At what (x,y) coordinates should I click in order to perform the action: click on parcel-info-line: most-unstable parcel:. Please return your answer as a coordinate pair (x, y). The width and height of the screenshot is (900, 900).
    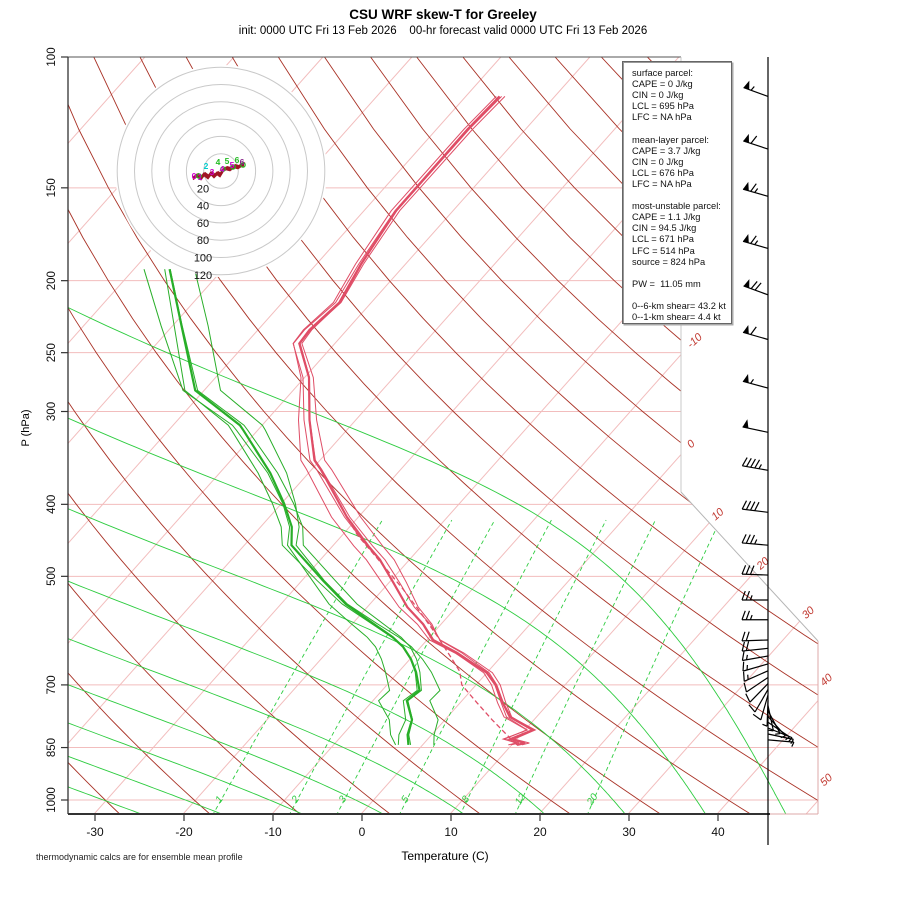
    Looking at the image, I should click on (676, 206).